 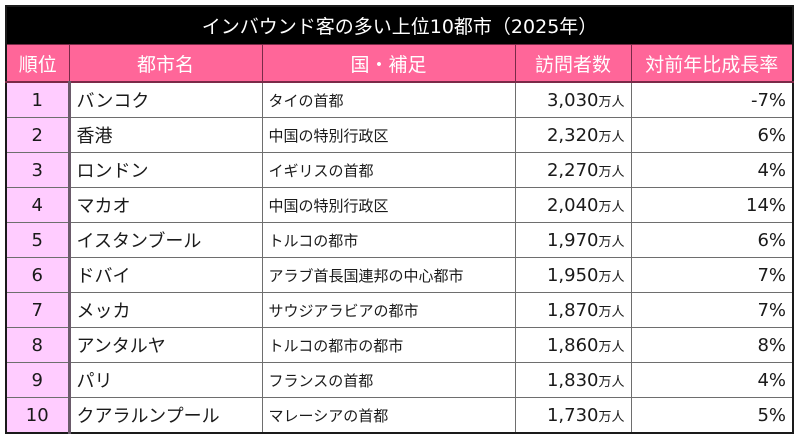 What do you see at coordinates (165, 380) in the screenshot?
I see `city-cell: パリ` at bounding box center [165, 380].